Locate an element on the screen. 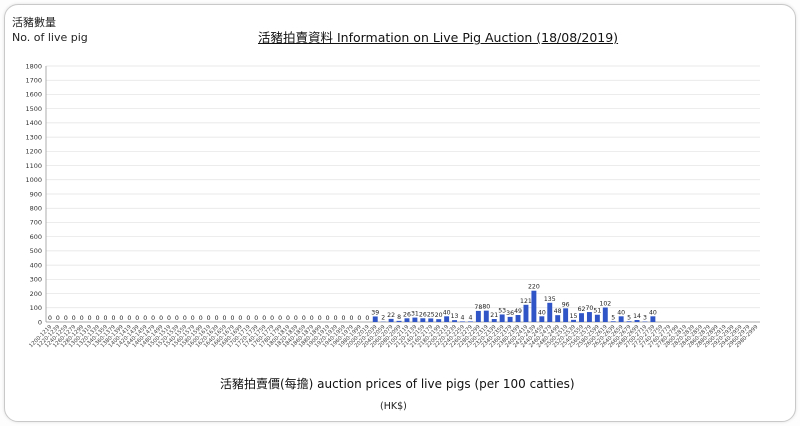 This screenshot has height=426, width=800. y-axis-label-english: No. of live pig is located at coordinates (50, 37).